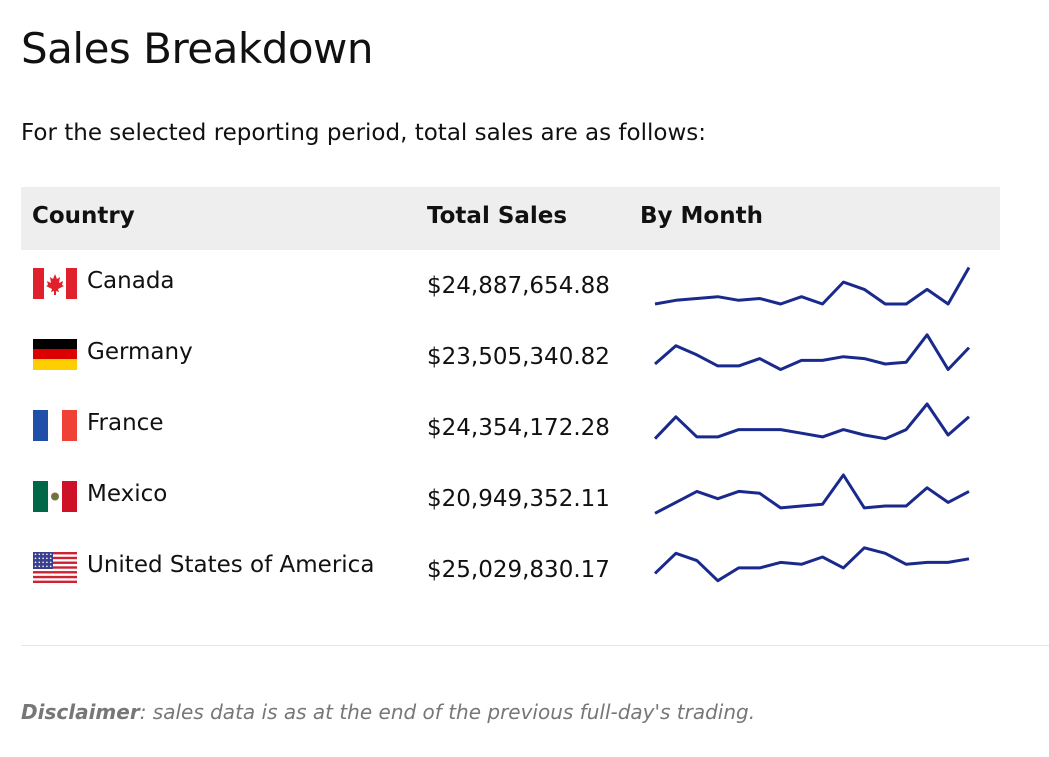 The height and width of the screenshot is (757, 1049). I want to click on table-header: Country Total Sales By Month, so click(510, 218).